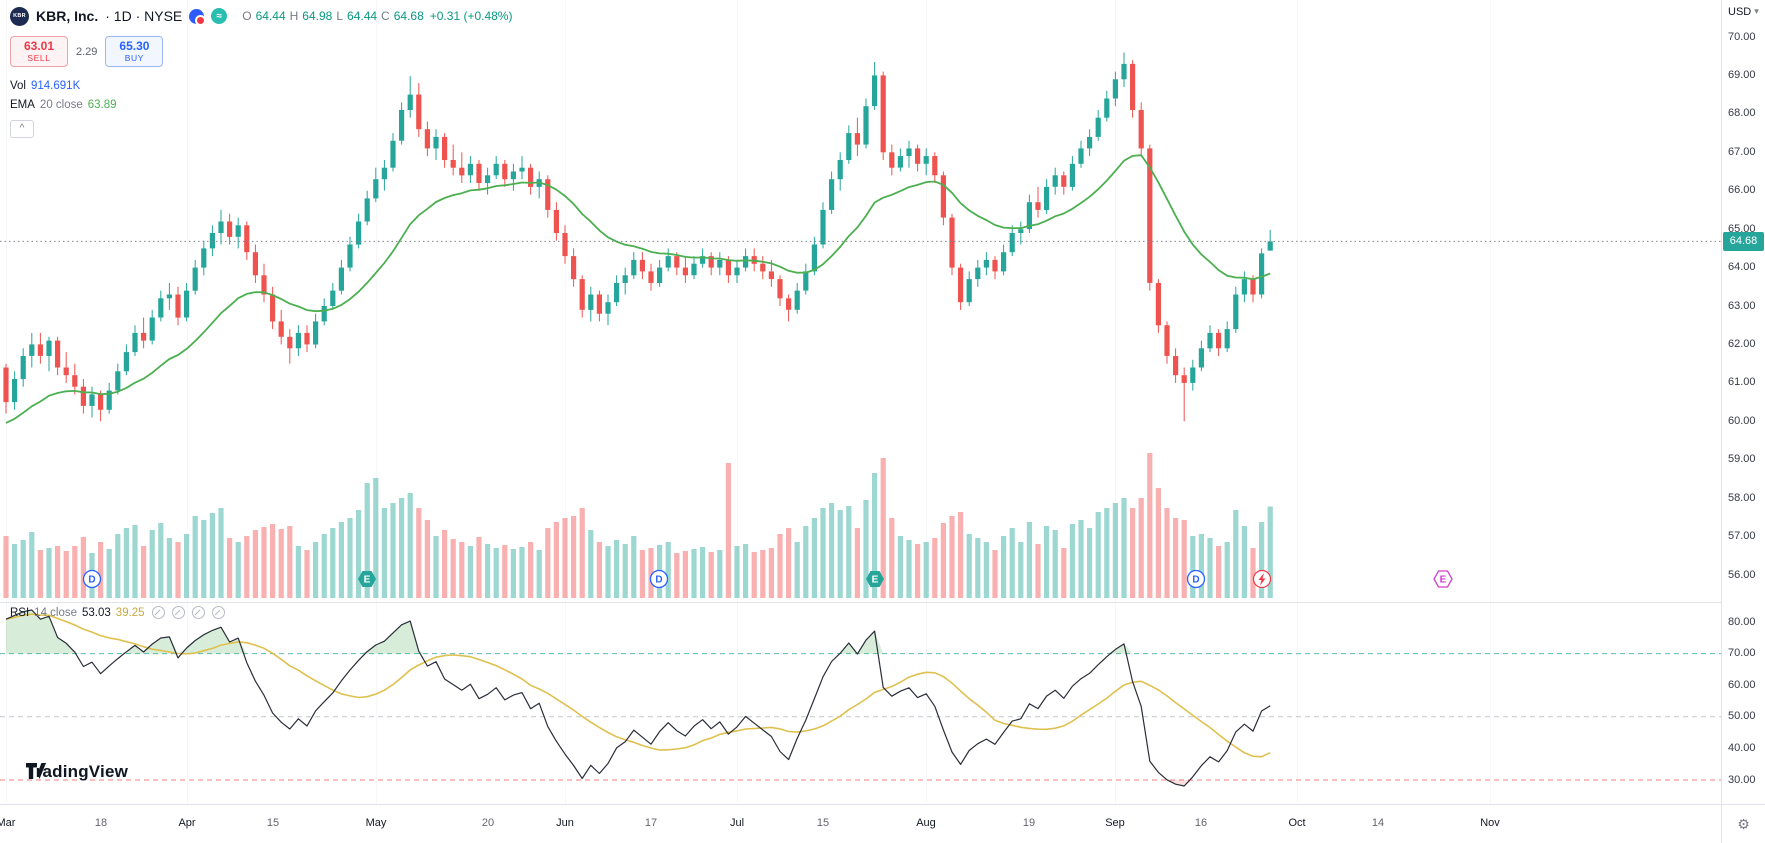  Describe the element at coordinates (1742, 621) in the screenshot. I see `rsi-axis-label: 80.00` at that location.